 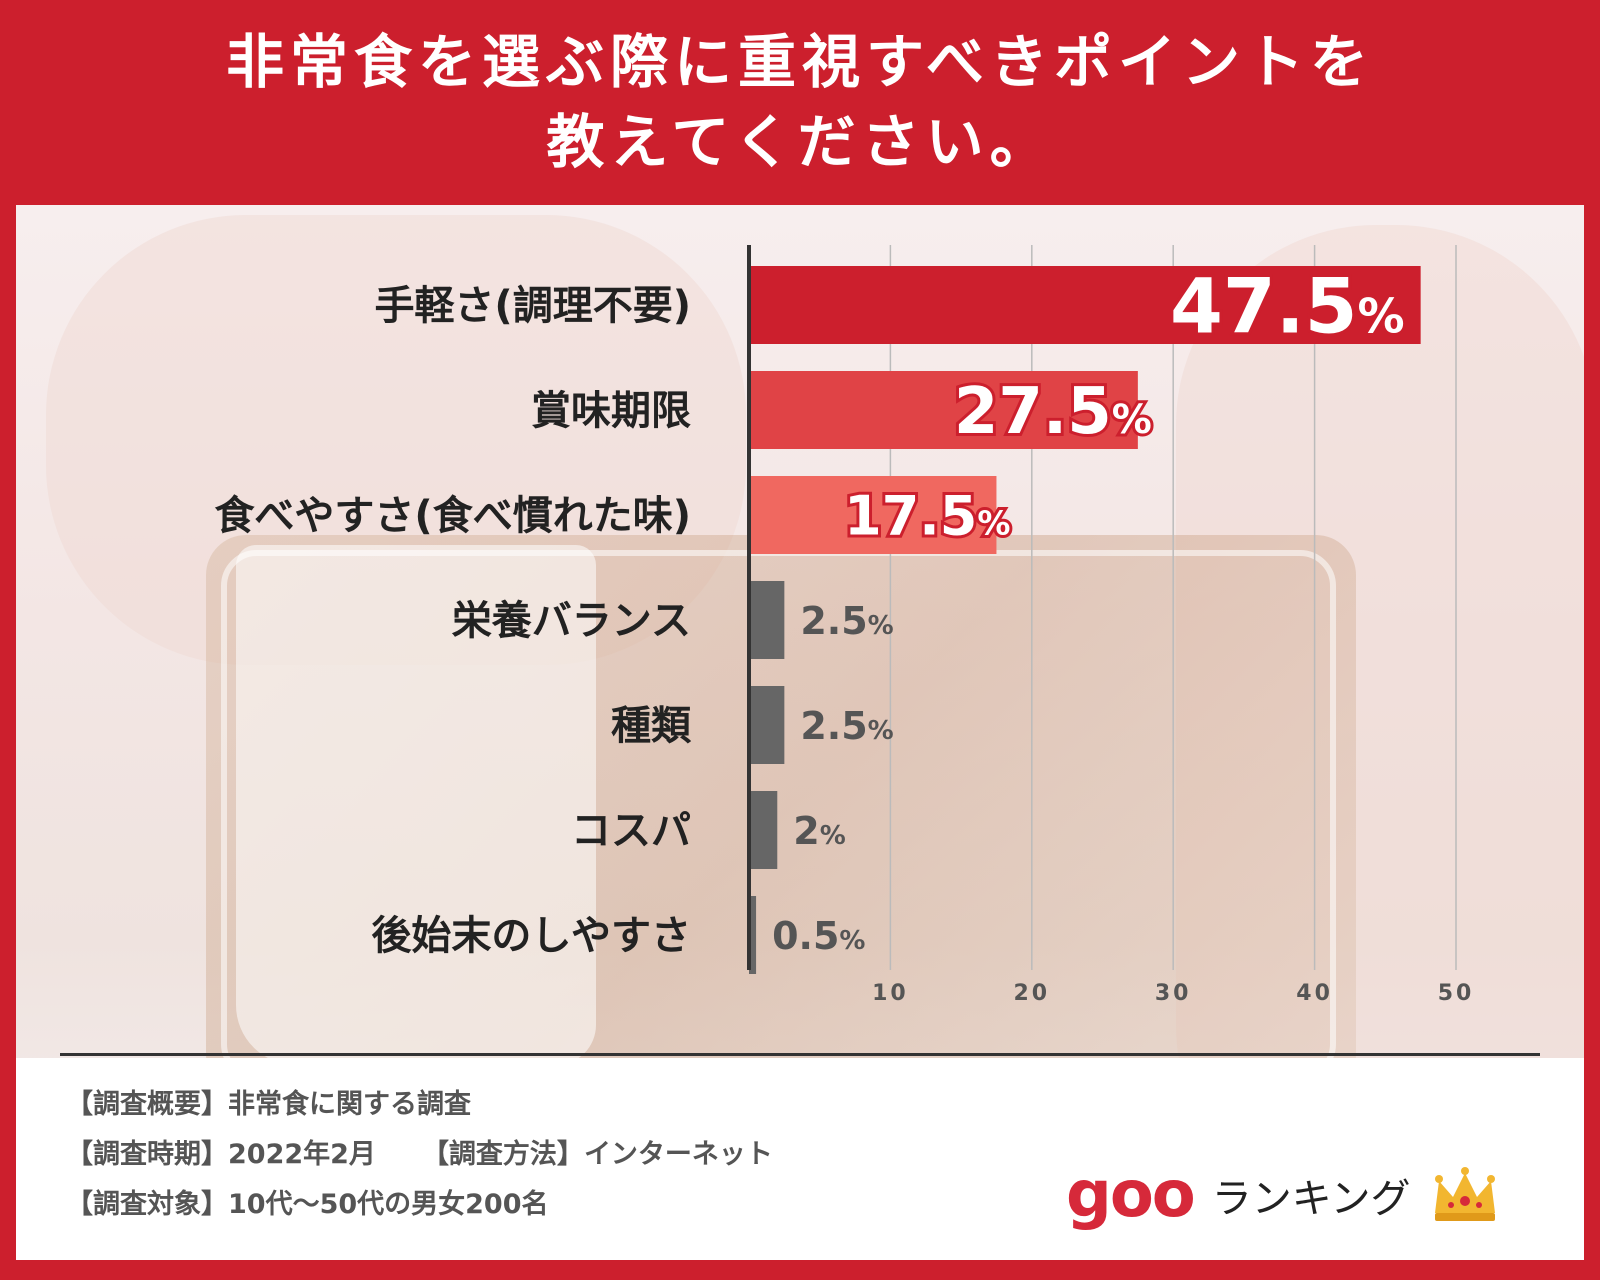 I want to click on category-label-1: 賞味期限, so click(x=611, y=411).